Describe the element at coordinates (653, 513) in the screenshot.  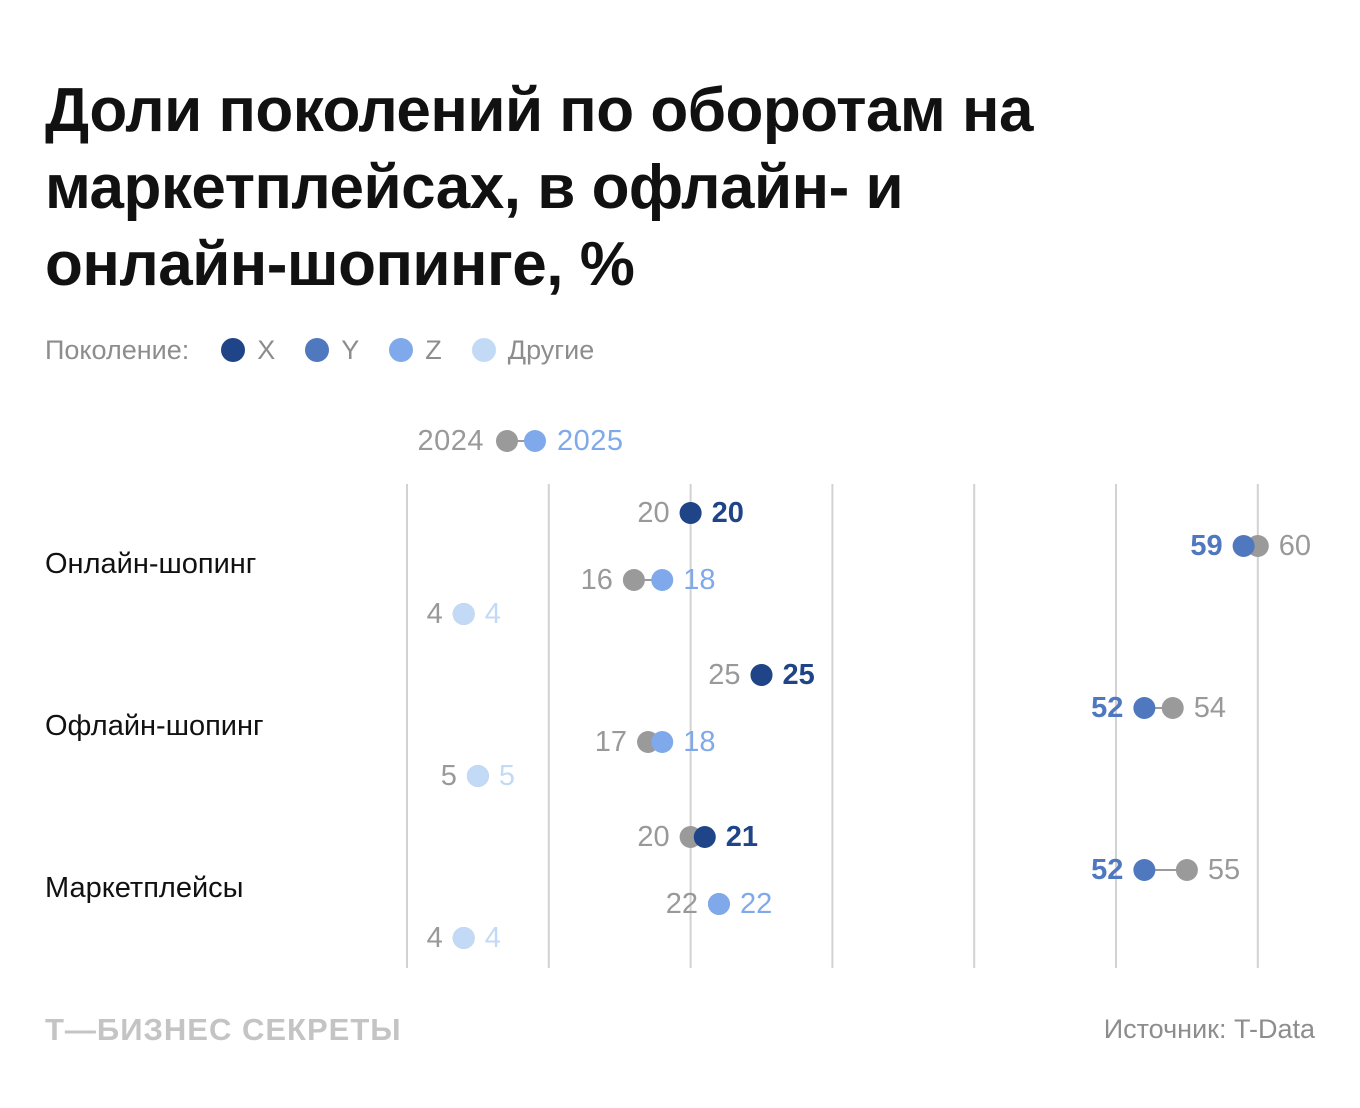
I see `value-label-left-online-x: 20` at that location.